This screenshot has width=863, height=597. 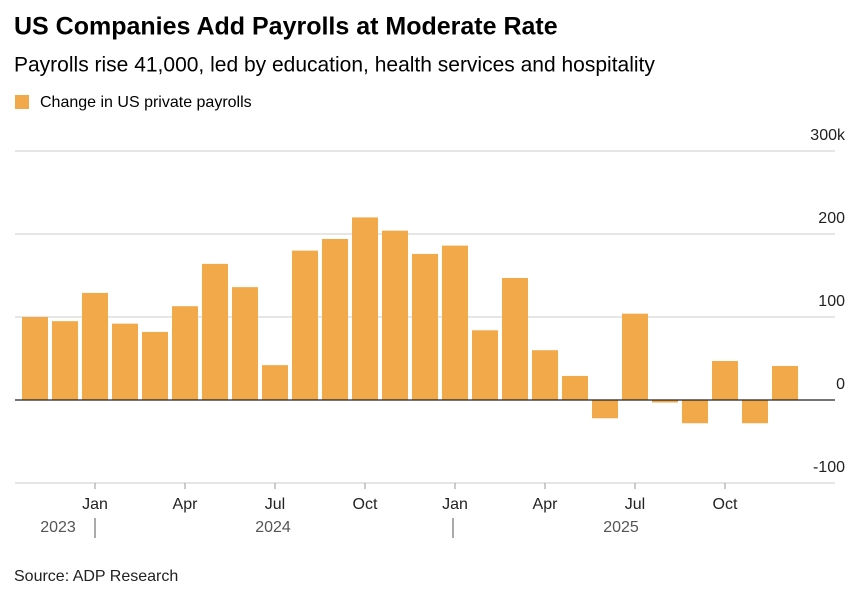 What do you see at coordinates (96, 576) in the screenshot?
I see `source: Source: ADP Research` at bounding box center [96, 576].